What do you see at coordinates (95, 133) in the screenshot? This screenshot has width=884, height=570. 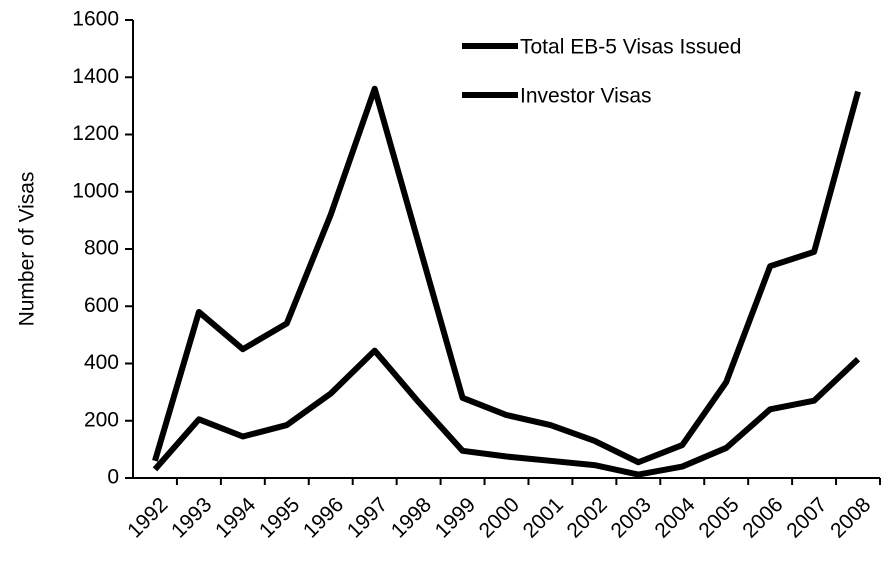 I see `y-tick-label: 1200` at bounding box center [95, 133].